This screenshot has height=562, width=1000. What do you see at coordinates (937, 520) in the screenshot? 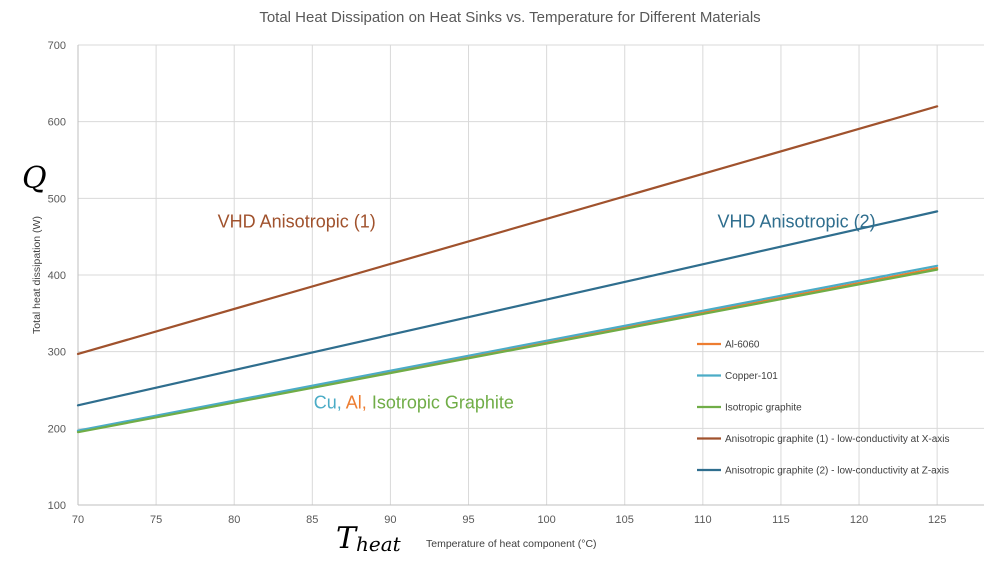
I see `x-tick-label: 125` at bounding box center [937, 520].